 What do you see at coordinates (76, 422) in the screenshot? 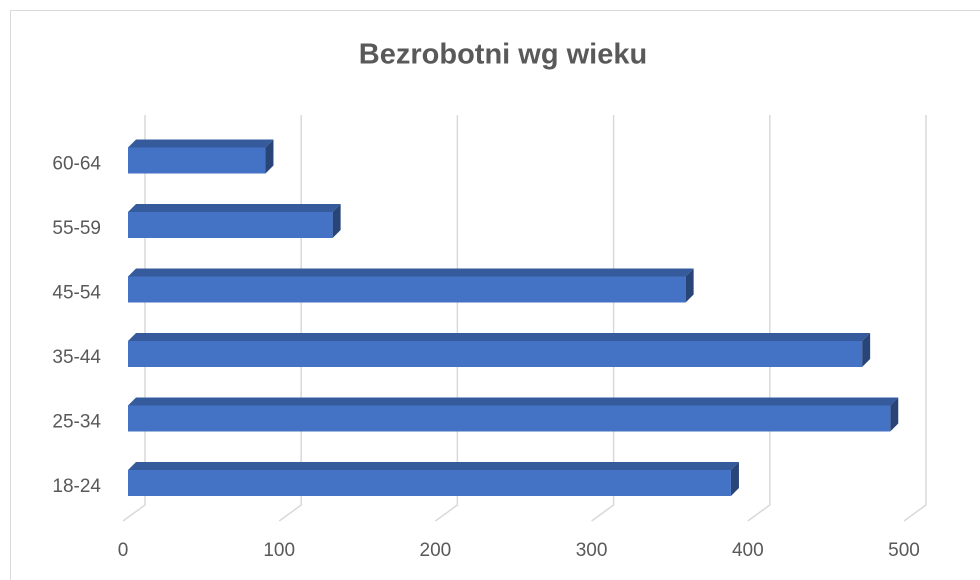
I see `y-tick-label: 25-34` at bounding box center [76, 422].